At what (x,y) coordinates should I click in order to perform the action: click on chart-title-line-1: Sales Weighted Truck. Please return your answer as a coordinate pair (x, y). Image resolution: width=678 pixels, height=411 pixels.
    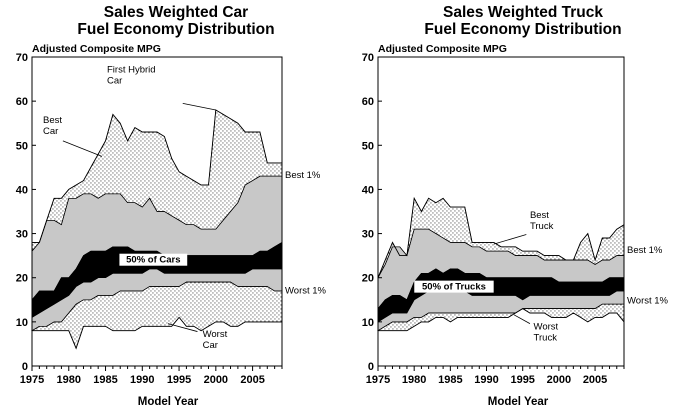
    Looking at the image, I should click on (523, 12).